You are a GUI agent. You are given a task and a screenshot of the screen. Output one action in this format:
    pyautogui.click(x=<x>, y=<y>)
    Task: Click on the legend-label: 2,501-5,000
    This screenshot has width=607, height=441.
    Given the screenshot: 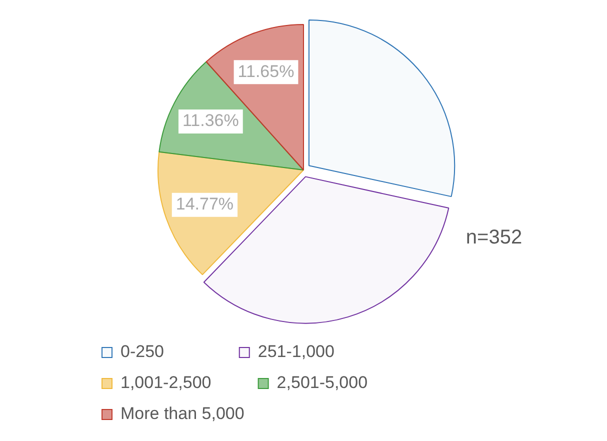 What is the action you would take?
    pyautogui.click(x=338, y=382)
    